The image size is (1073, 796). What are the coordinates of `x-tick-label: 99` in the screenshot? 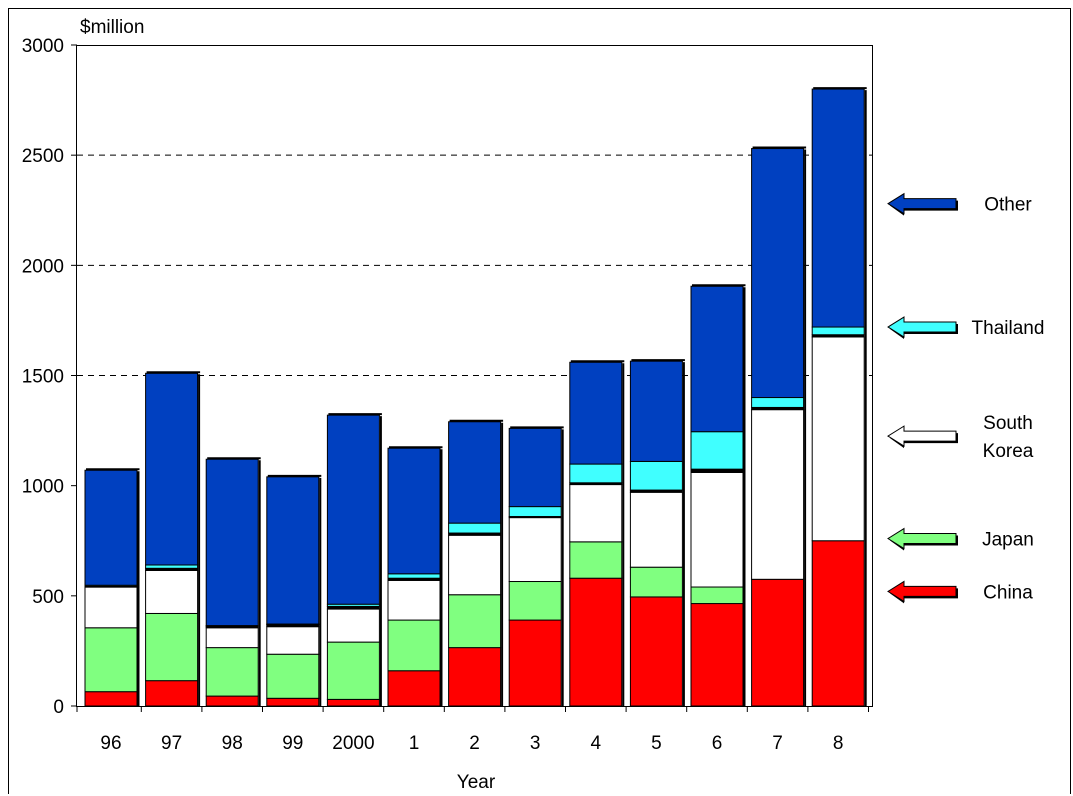 It's located at (292, 743).